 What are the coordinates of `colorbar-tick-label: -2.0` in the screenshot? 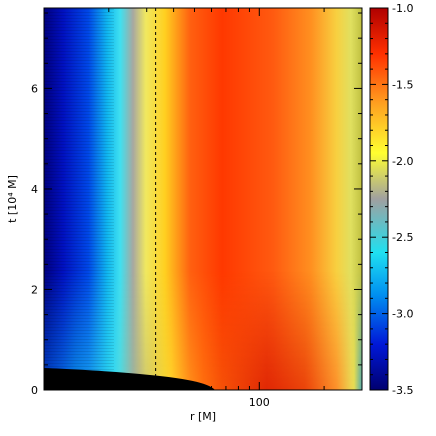 It's located at (402, 161).